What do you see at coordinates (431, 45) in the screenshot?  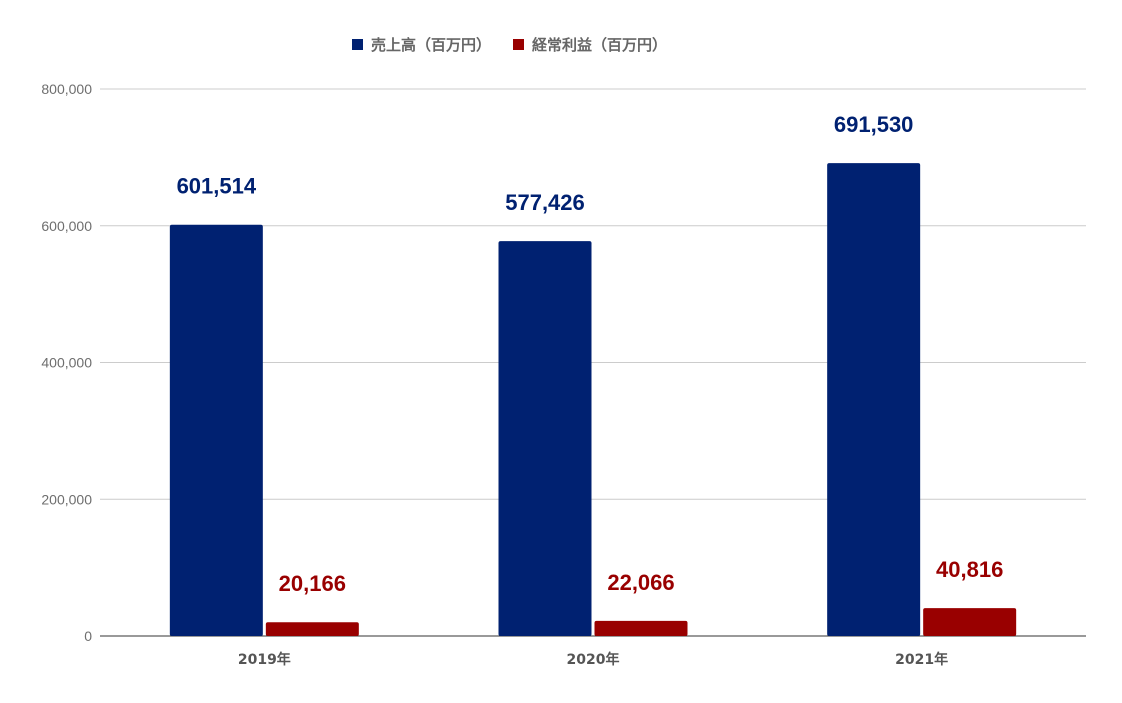 I see `legend-label: 売上高（百万円）` at bounding box center [431, 45].